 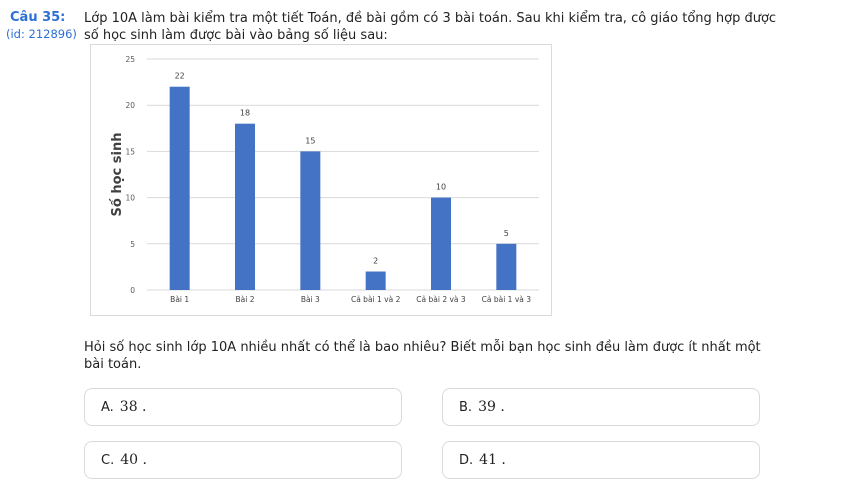 I want to click on data-label: 2, so click(x=375, y=261).